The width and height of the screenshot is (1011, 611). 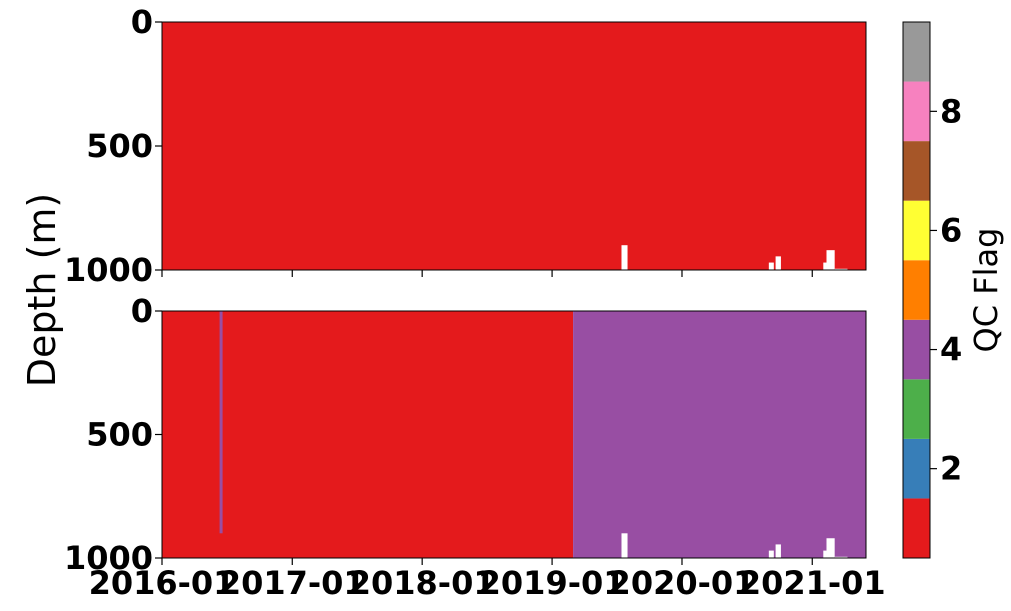 What do you see at coordinates (682, 583) in the screenshot?
I see `x-tick-label: 2020-01` at bounding box center [682, 583].